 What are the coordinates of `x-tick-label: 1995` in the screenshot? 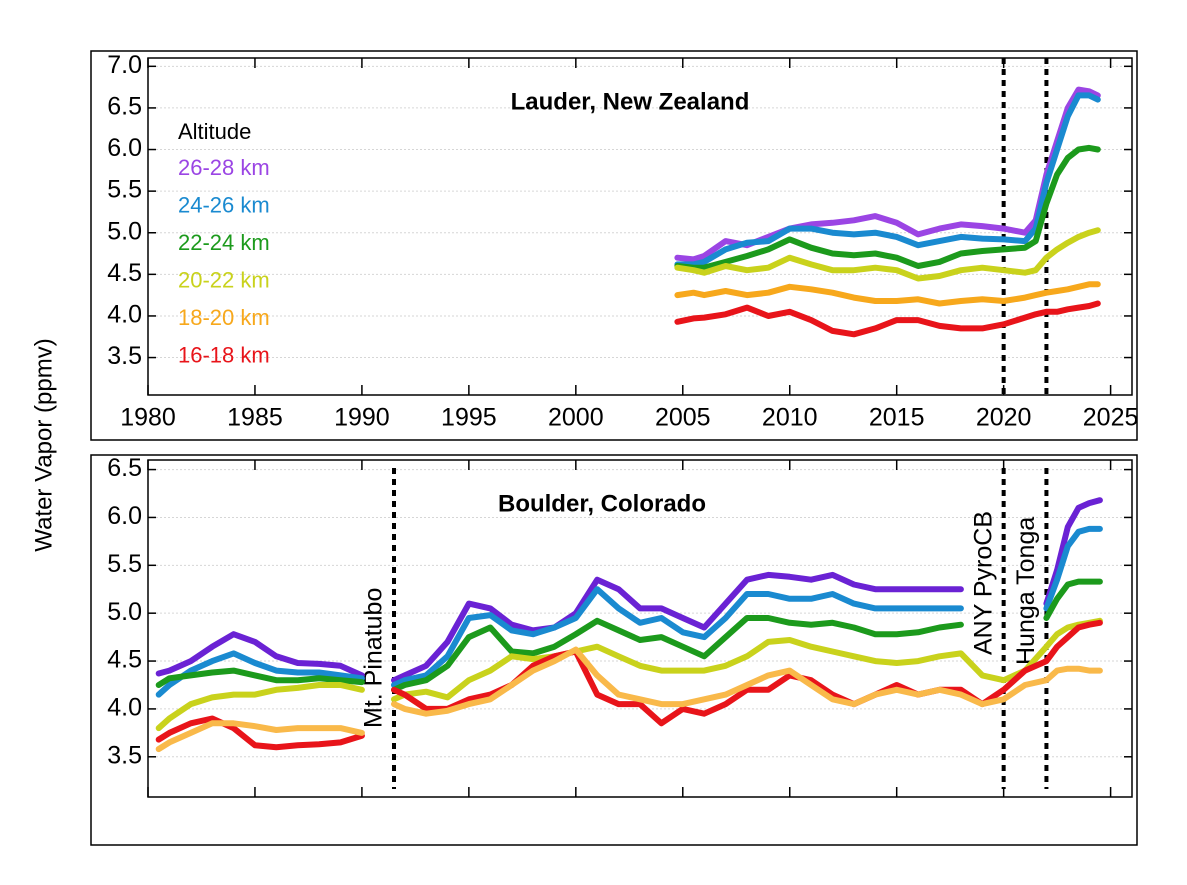 It's located at (469, 418).